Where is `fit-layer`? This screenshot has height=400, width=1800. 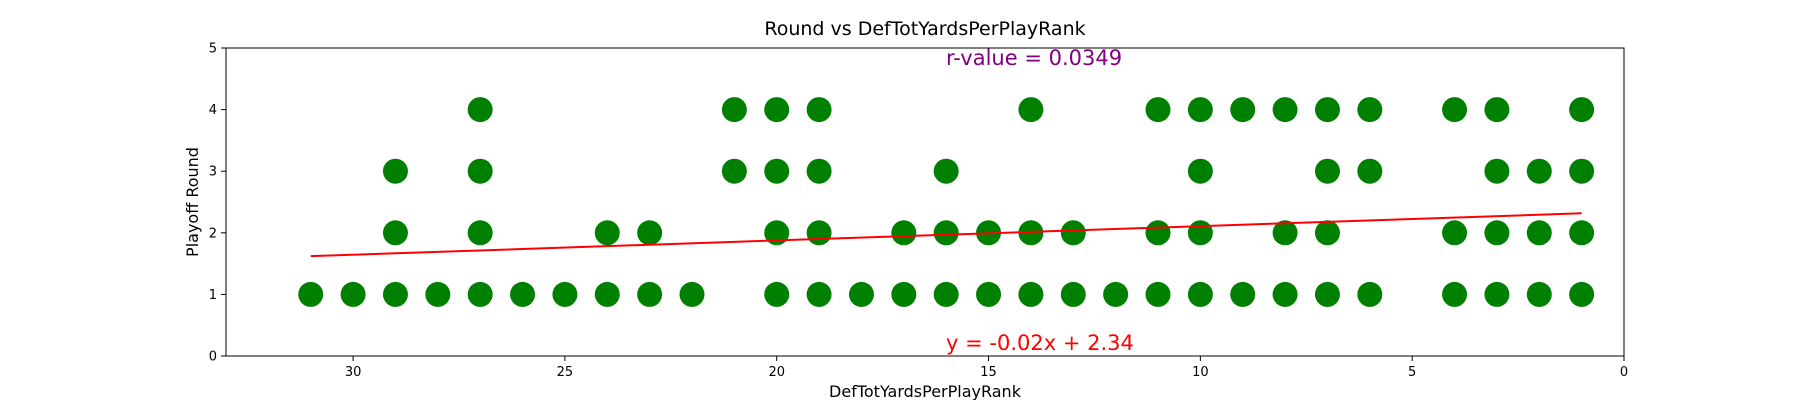
fit-layer is located at coordinates (946, 235).